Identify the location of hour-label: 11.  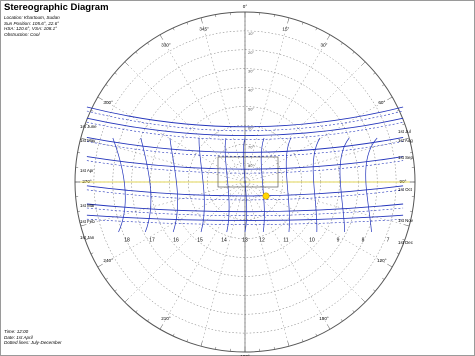
(285, 240).